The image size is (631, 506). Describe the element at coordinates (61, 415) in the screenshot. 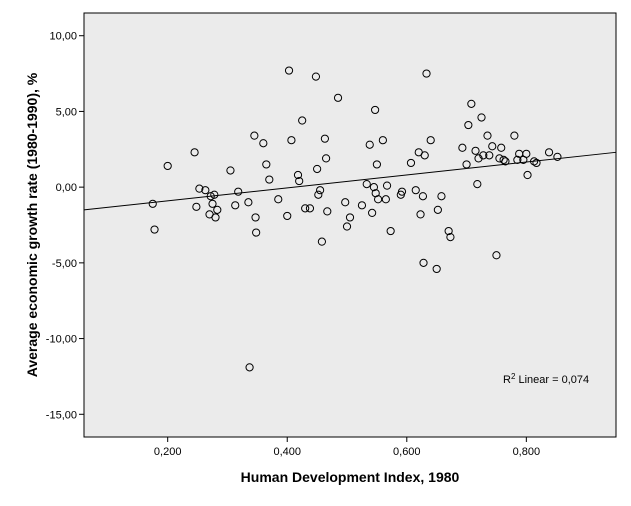

I see `y-tick-label: -15,00` at that location.